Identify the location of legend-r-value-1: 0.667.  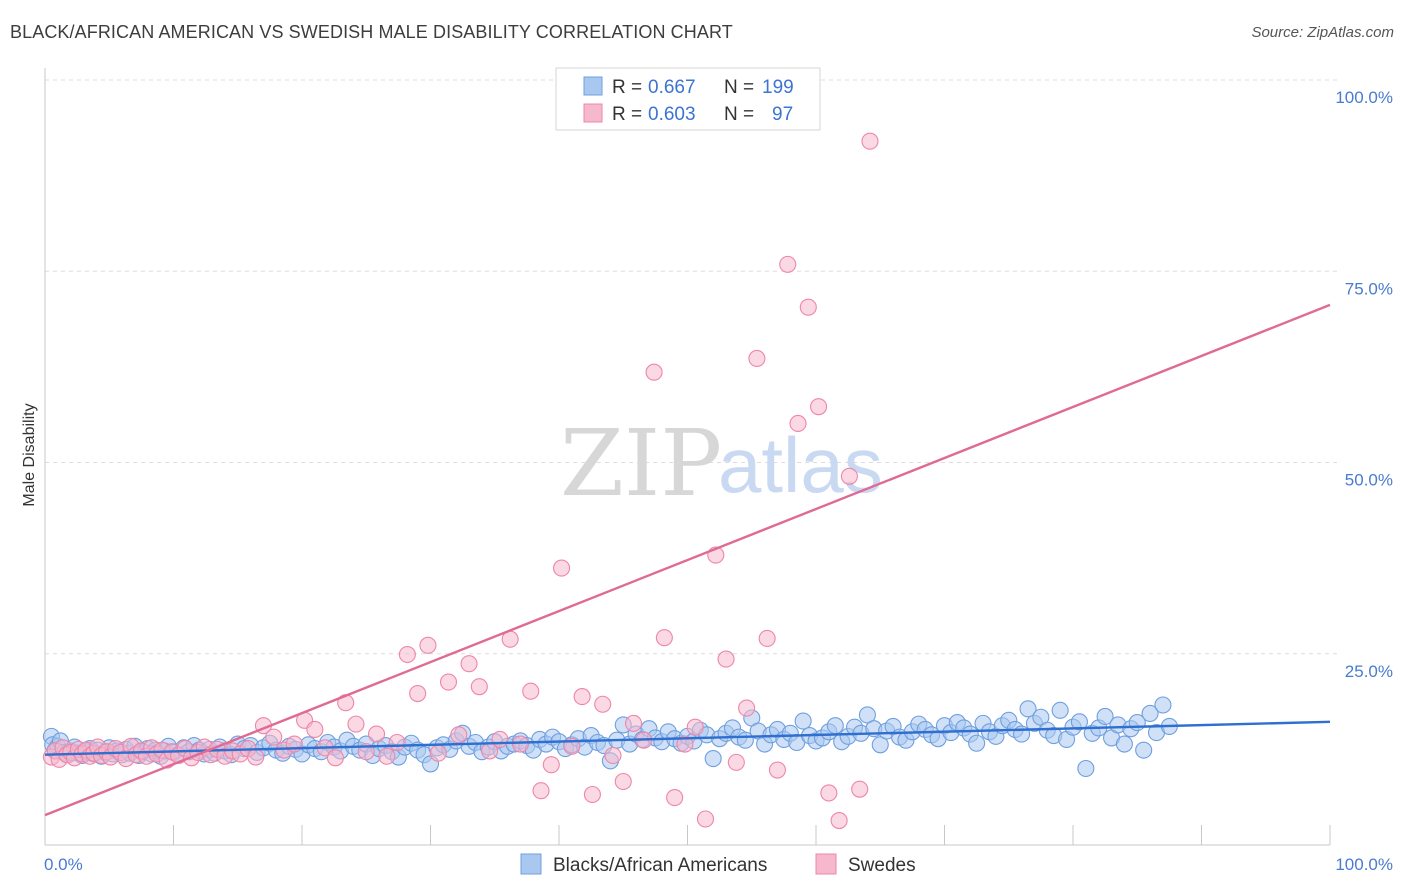
(672, 87).